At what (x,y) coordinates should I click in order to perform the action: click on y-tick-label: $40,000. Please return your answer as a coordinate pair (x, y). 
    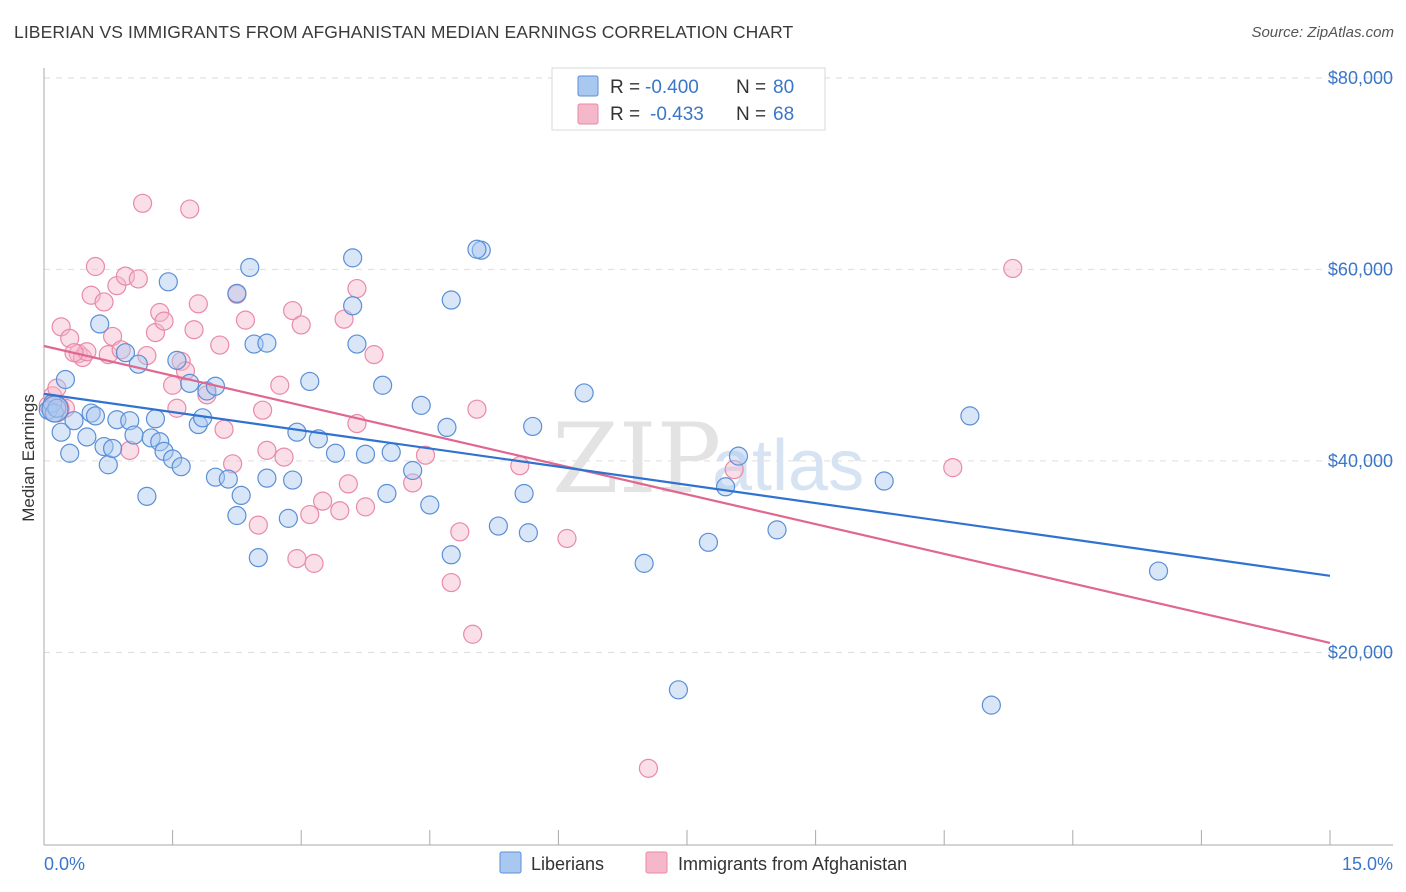
    Looking at the image, I should click on (1360, 461).